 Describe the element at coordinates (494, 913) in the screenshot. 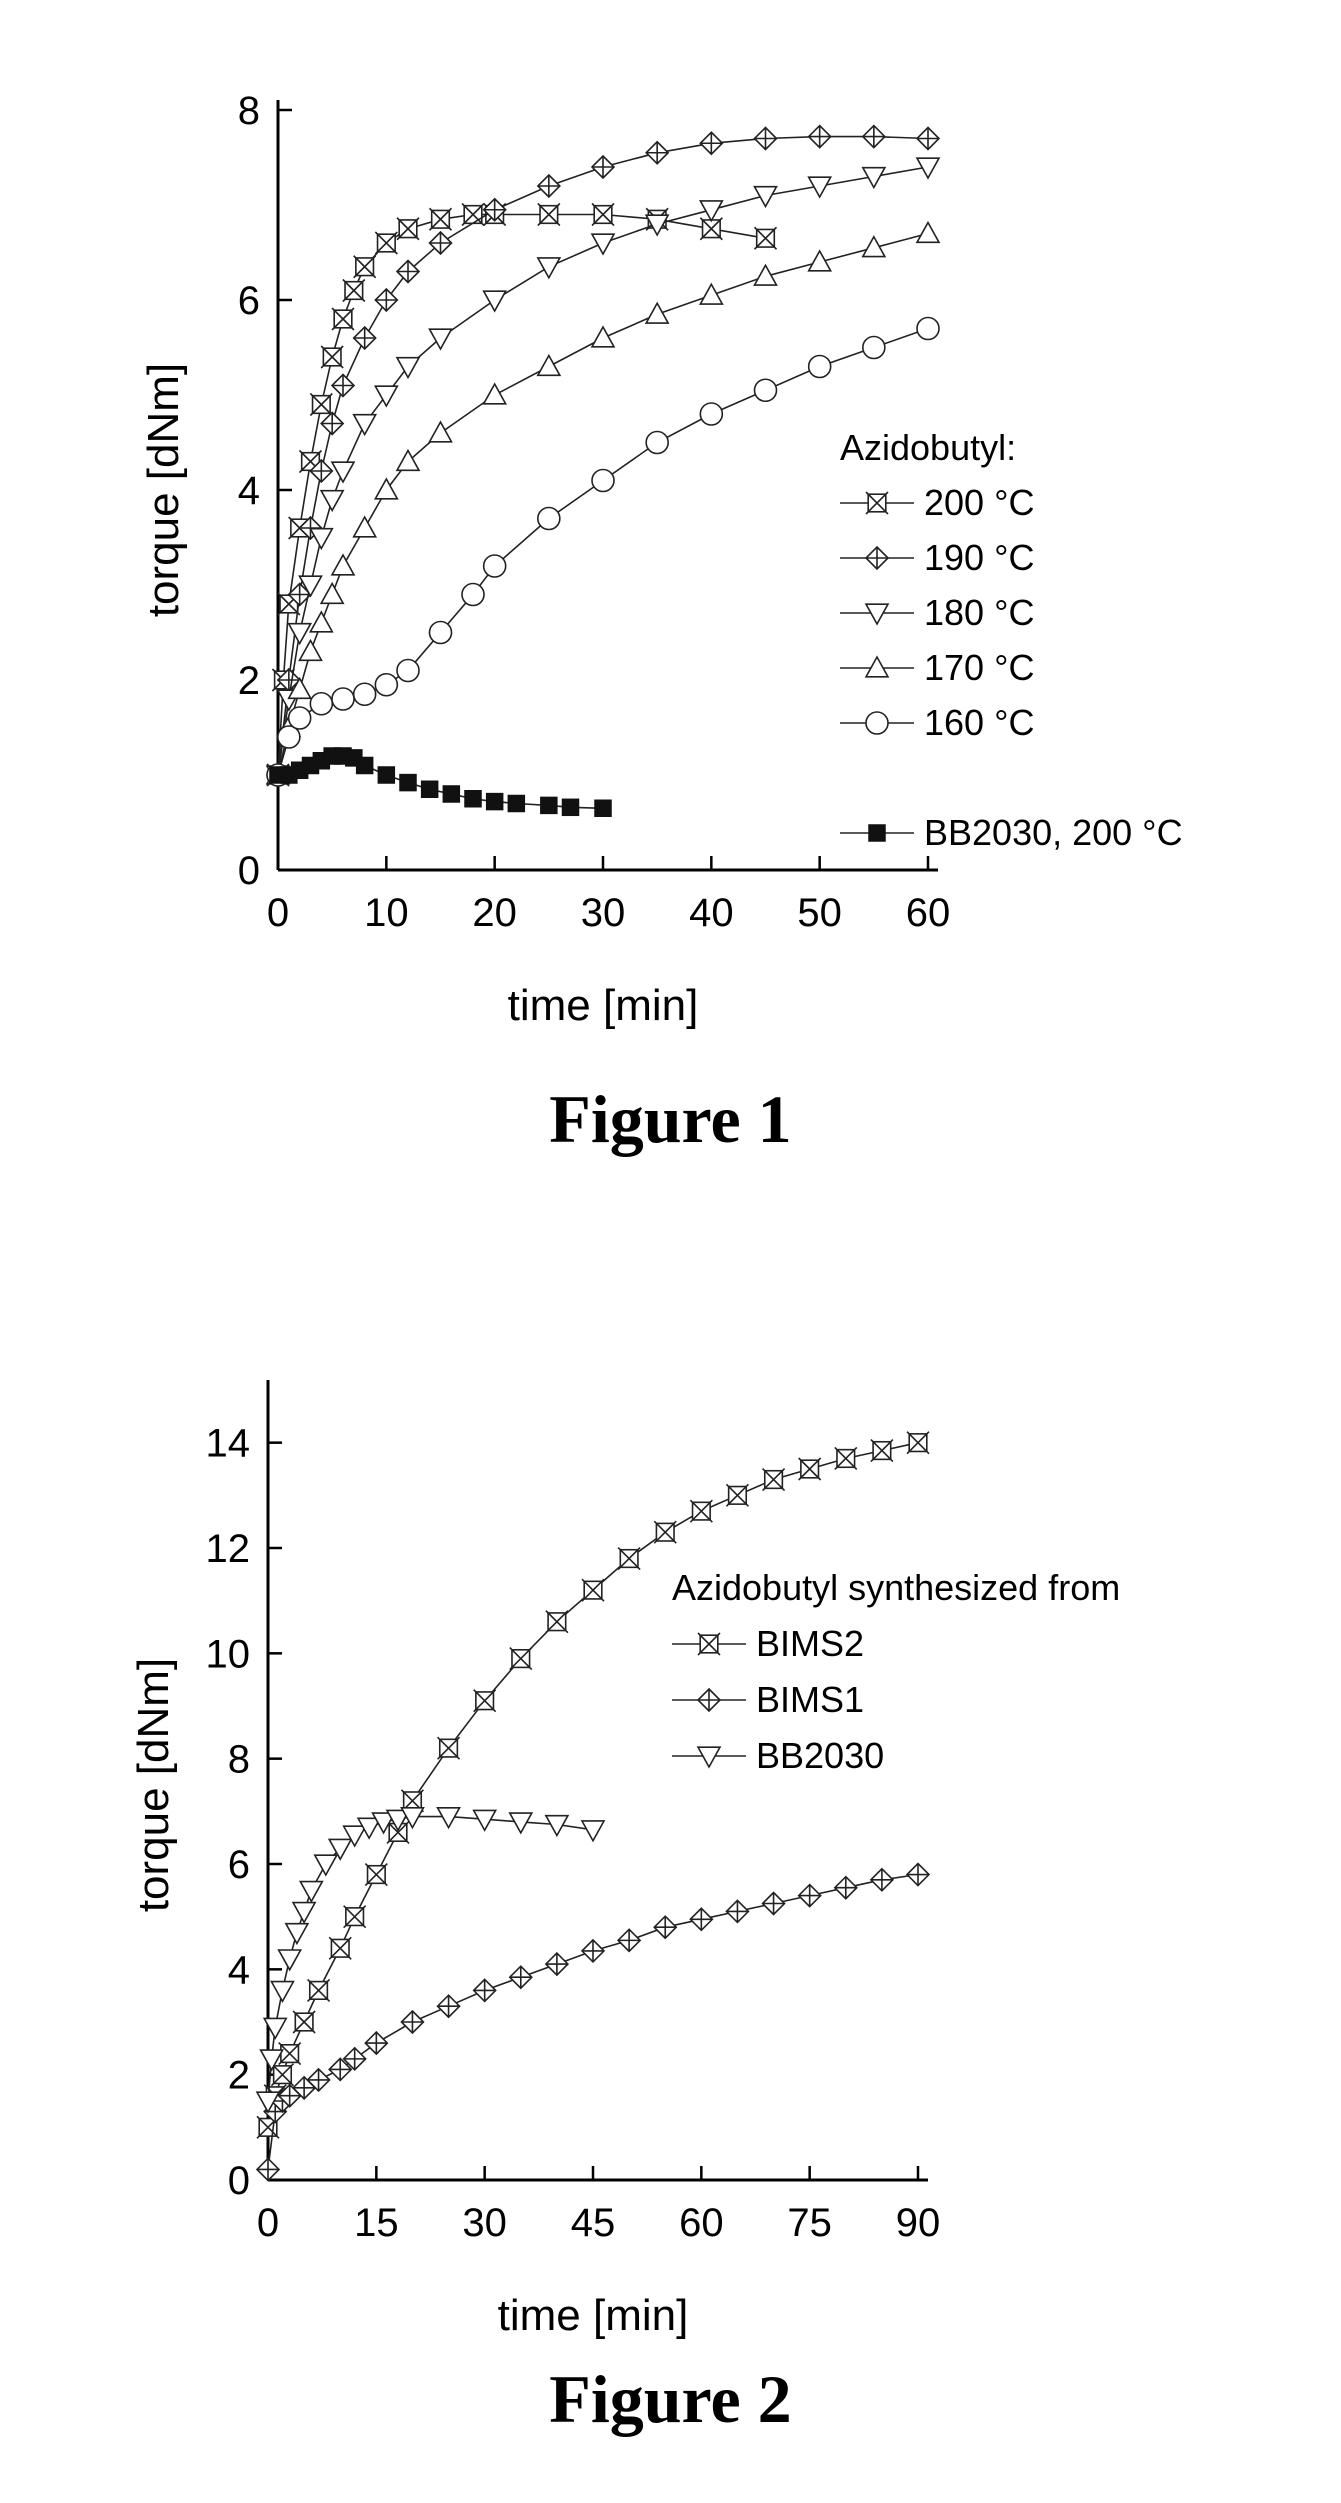

I see `x-tick-label: 20` at that location.